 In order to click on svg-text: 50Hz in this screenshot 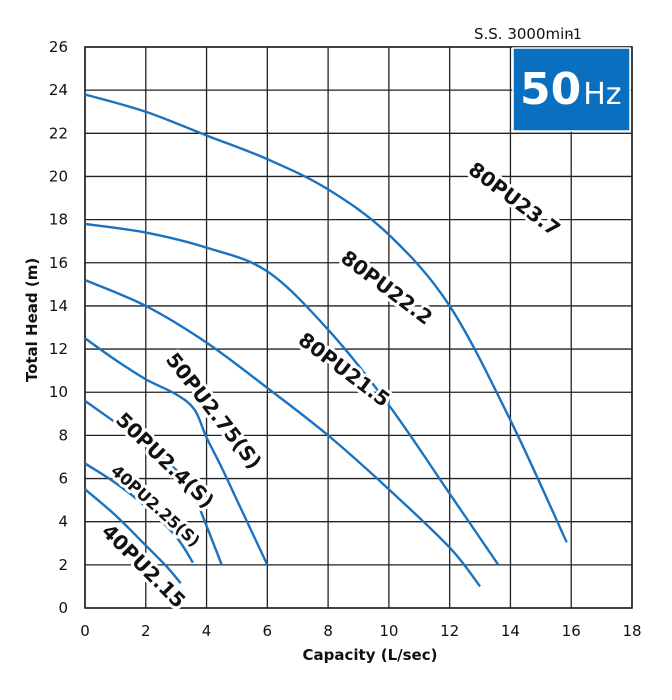, I will do `click(571, 89)`.